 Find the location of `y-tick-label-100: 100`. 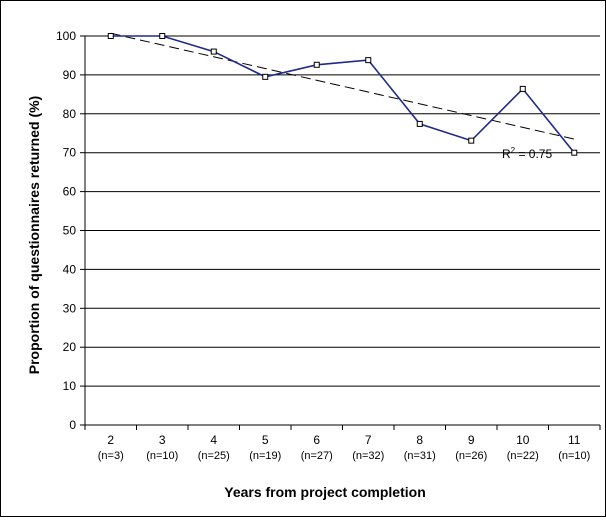

y-tick-label-100: 100 is located at coordinates (66, 36).